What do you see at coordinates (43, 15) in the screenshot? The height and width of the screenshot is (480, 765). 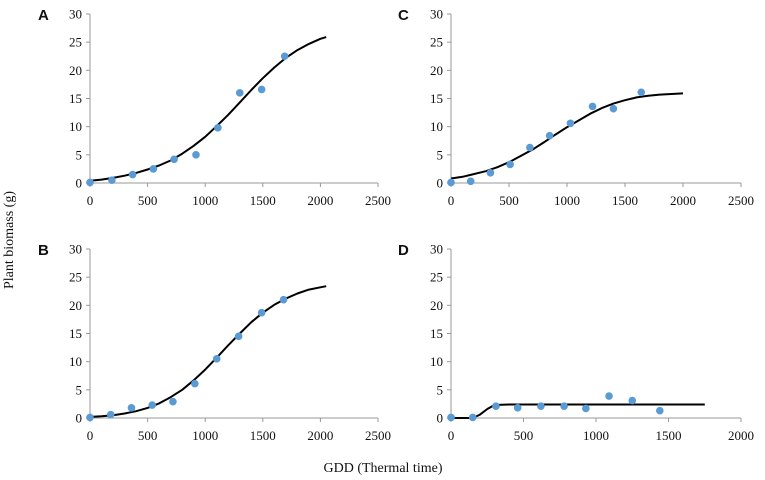 I see `panel-letter: A` at bounding box center [43, 15].